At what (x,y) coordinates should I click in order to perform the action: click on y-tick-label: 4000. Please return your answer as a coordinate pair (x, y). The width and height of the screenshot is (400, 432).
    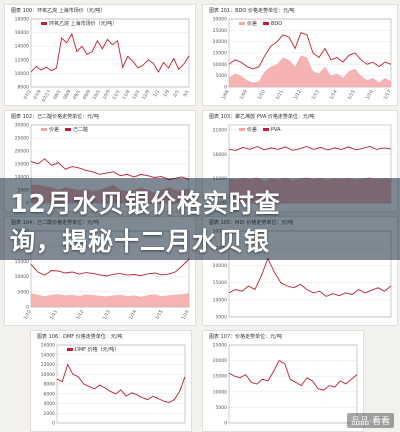
    Looking at the image, I should click on (50, 404).